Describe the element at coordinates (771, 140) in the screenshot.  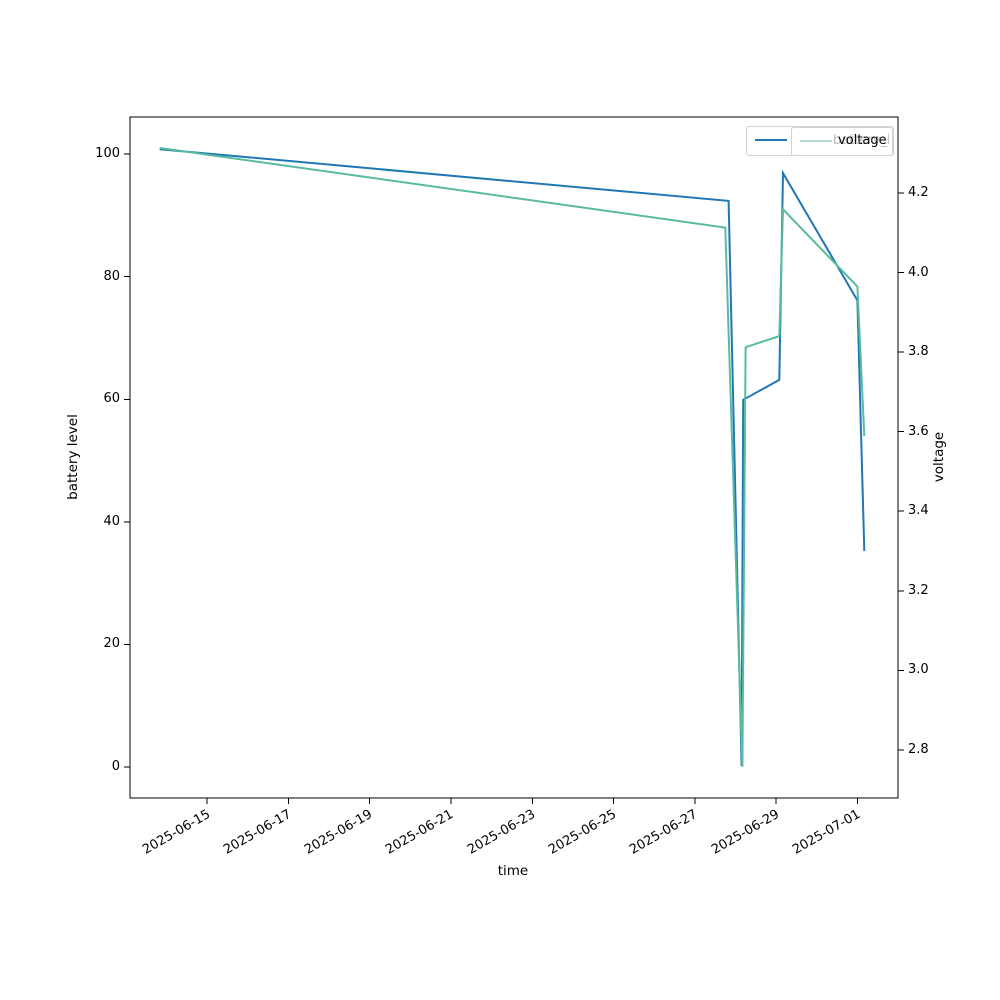
I see `legend-handle-voltage` at that location.